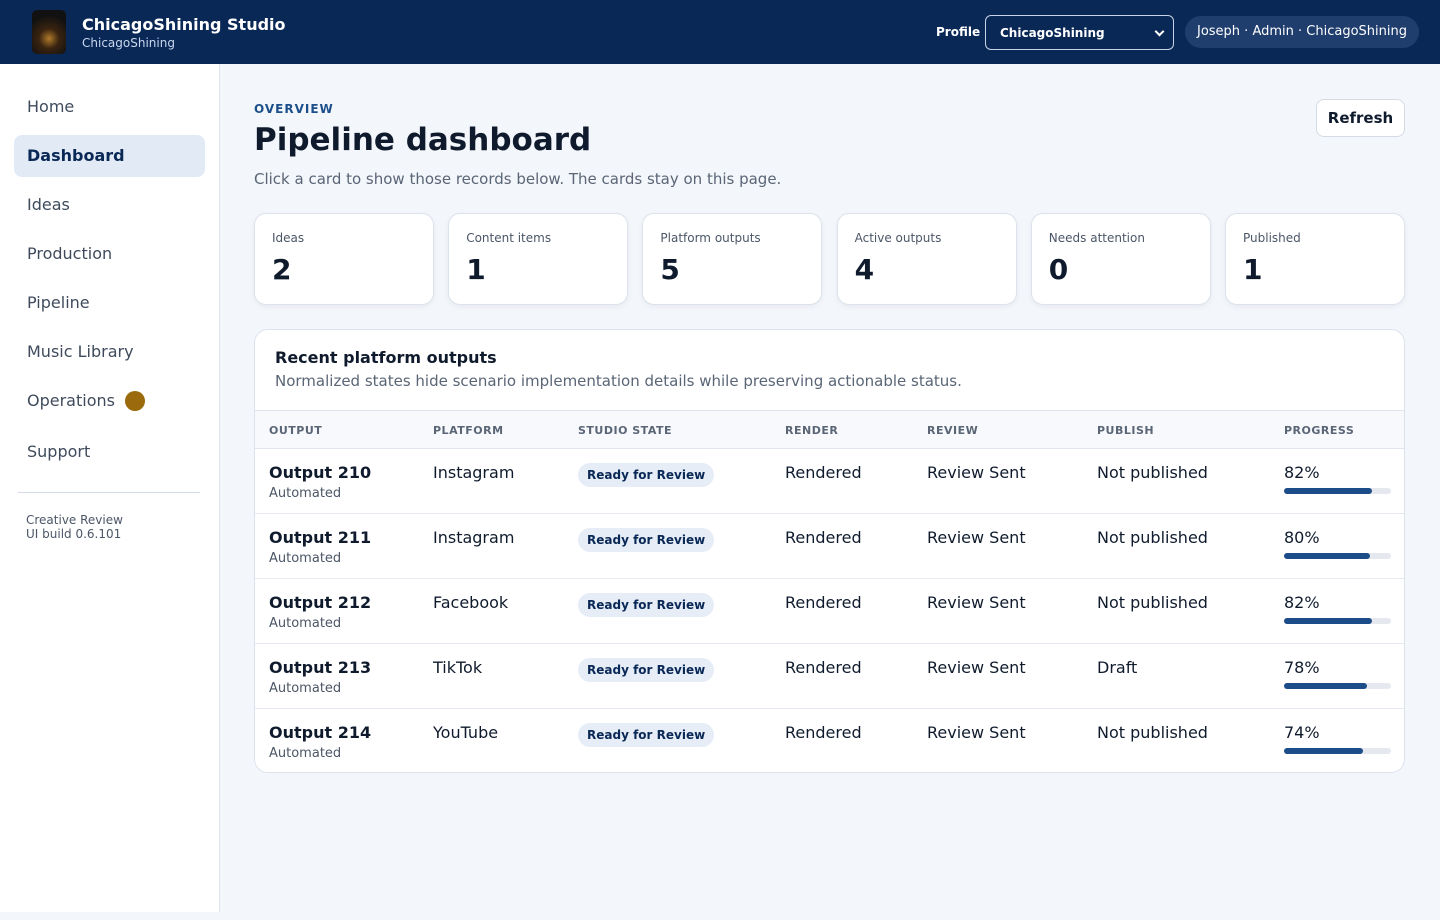 The height and width of the screenshot is (920, 1440). What do you see at coordinates (109, 205) in the screenshot?
I see `nav-item: Ideas` at bounding box center [109, 205].